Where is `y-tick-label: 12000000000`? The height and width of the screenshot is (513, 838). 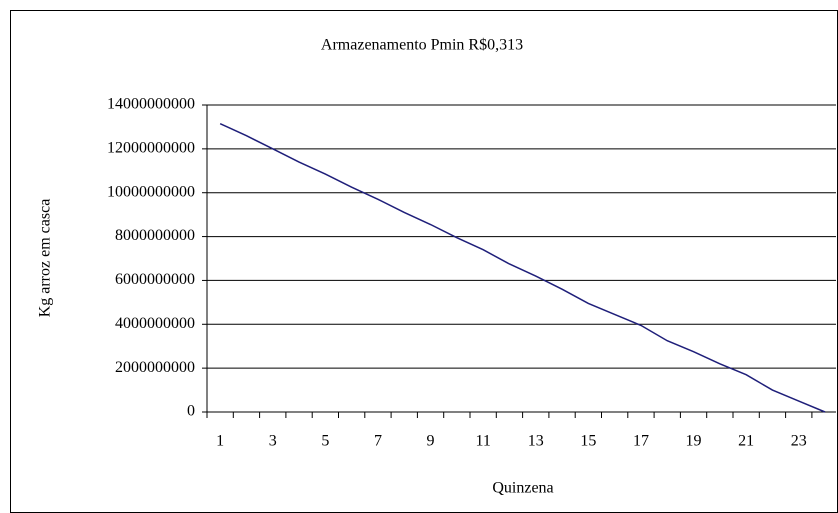 y-tick-label: 12000000000 is located at coordinates (151, 148).